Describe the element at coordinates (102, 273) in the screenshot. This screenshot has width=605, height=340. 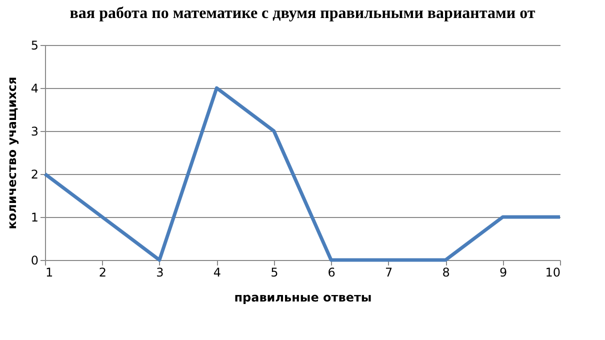
I see `x-tick-label: 2` at that location.